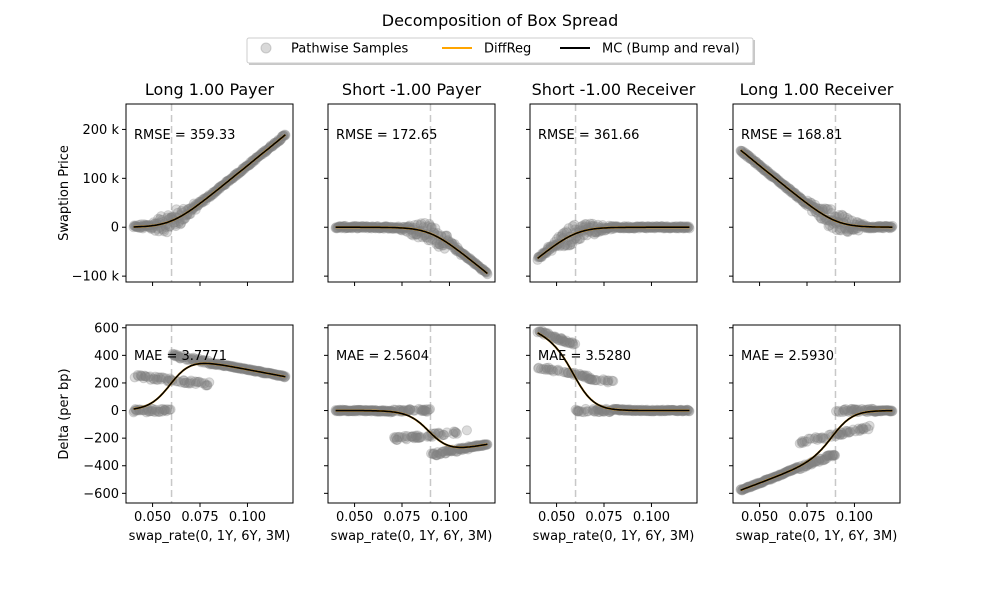 The image size is (1000, 600). Describe the element at coordinates (507, 49) in the screenshot. I see `legend-label-diffreg: DiffReg` at that location.